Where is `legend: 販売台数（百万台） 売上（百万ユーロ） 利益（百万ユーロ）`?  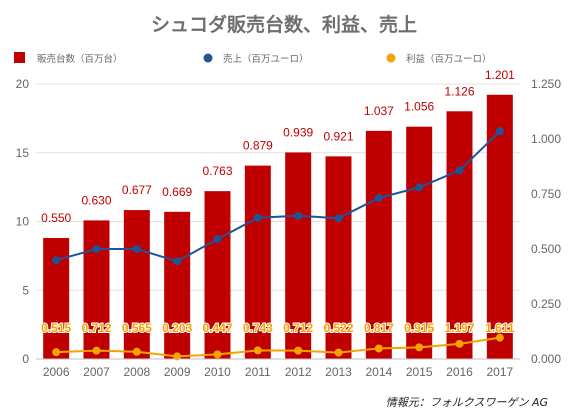 legend: 販売台数（百万台） 売上（百万ユーロ） 利益（百万ユーロ） is located at coordinates (253, 58).